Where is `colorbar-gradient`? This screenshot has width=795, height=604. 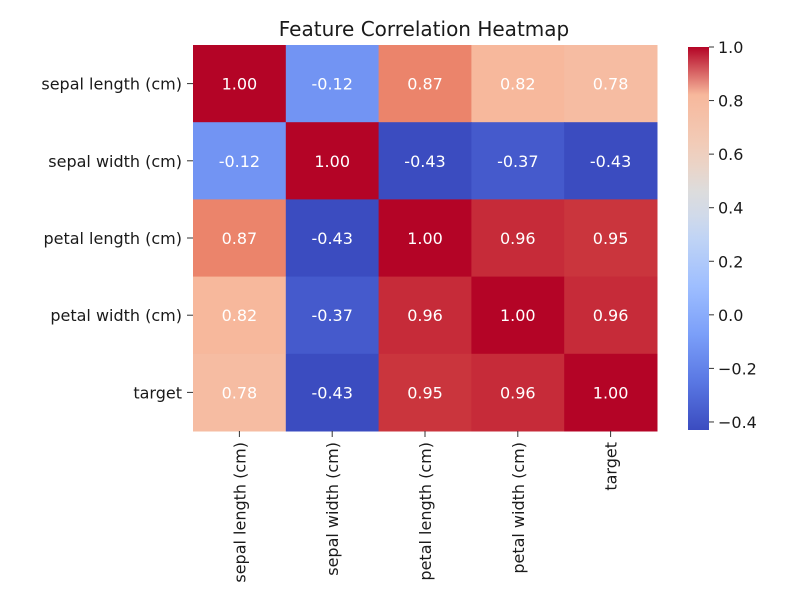 colorbar-gradient is located at coordinates (698, 238).